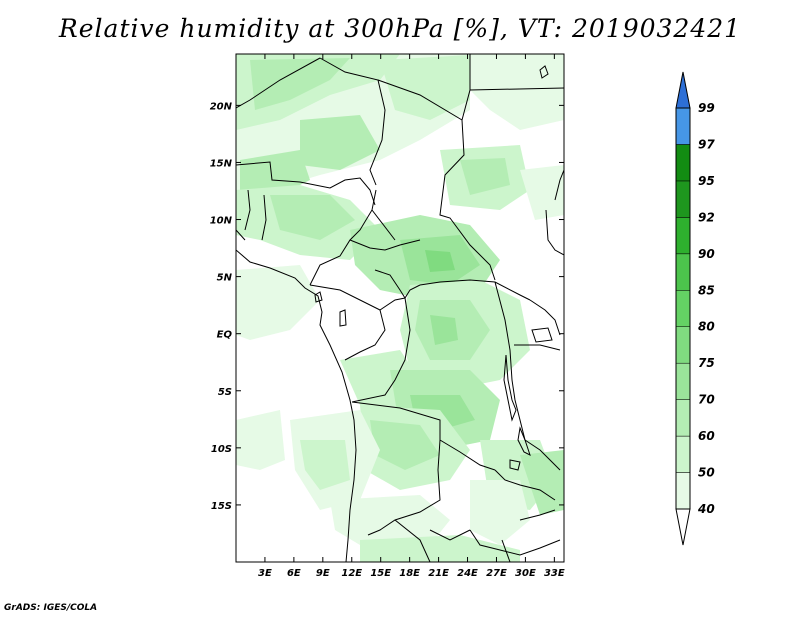  I want to click on x-tick-label: 15E, so click(380, 573).